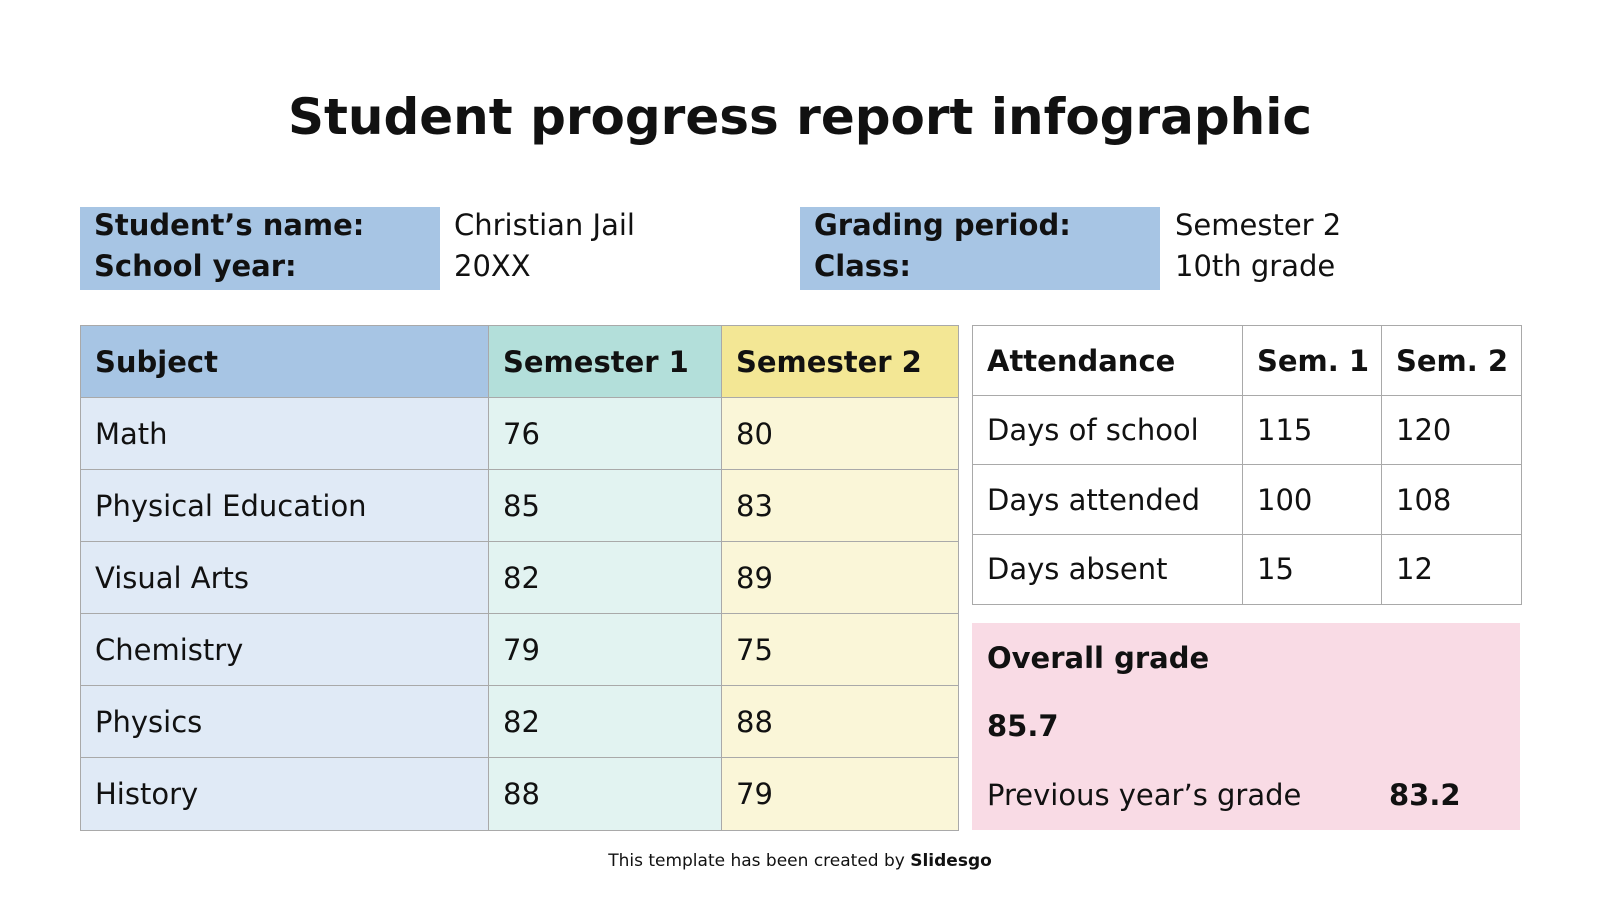  What do you see at coordinates (1451, 360) in the screenshot?
I see `header-cell: Sem. 2` at bounding box center [1451, 360].